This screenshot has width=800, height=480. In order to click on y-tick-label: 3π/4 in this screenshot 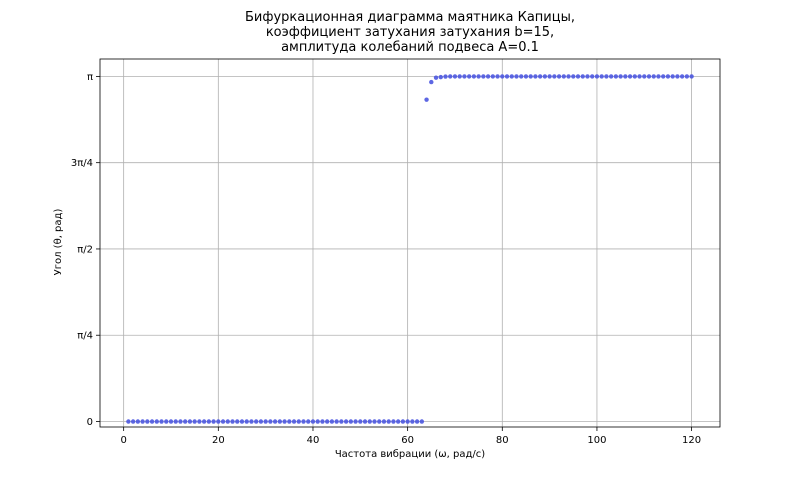, I will do `click(82, 163)`.